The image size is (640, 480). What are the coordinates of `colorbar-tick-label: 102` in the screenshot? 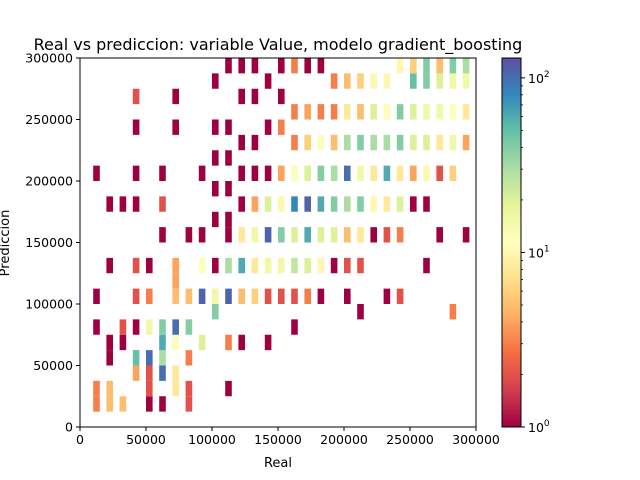 It's located at (539, 78).